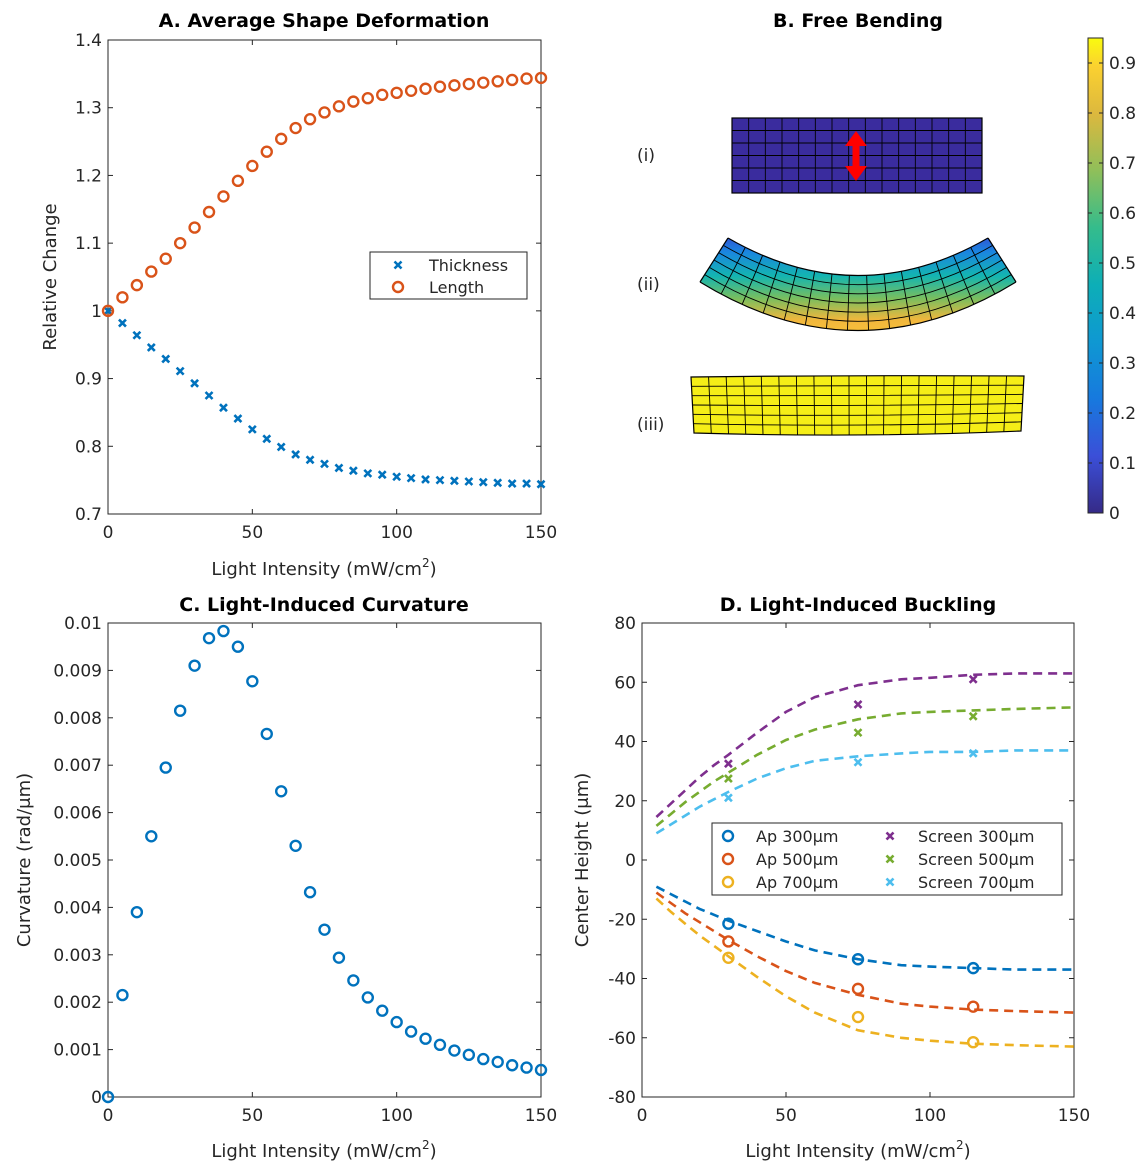  What do you see at coordinates (1112, 289) in the screenshot?
I see `colorbar-ticks: 0 0.1 0.2 0.3 0.4 0.5 0.6 0.7 0.8 0.9` at bounding box center [1112, 289].